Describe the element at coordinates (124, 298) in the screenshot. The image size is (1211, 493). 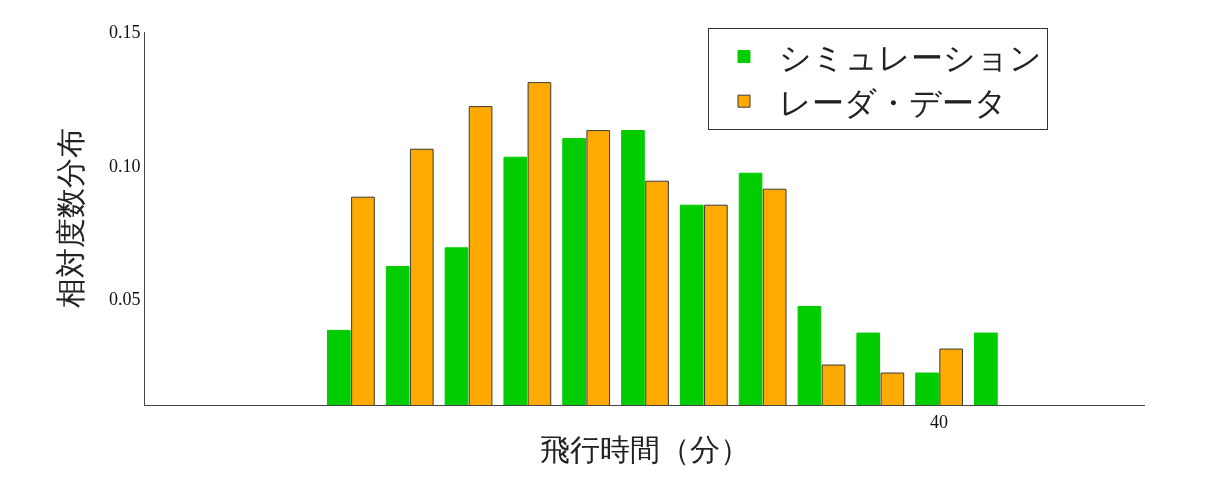
I see `y-tick-label: 0.05` at that location.